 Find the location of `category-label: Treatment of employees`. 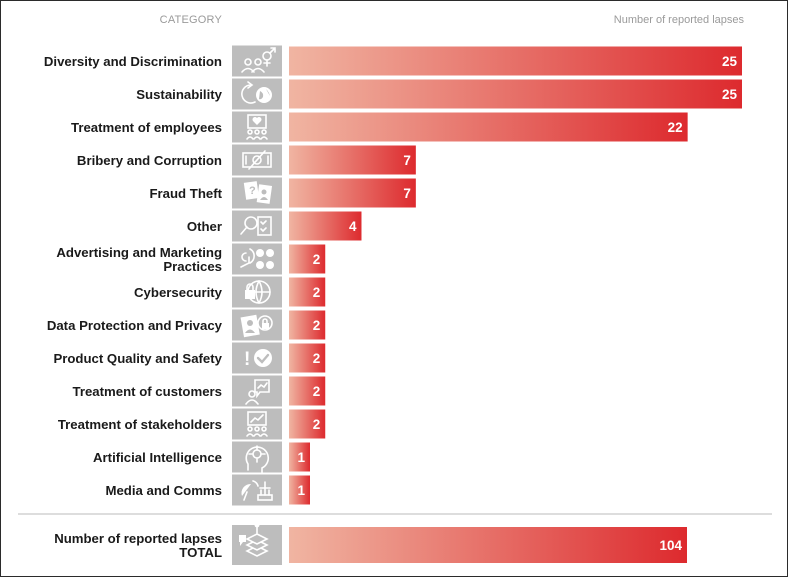

category-label: Treatment of employees is located at coordinates (146, 127).